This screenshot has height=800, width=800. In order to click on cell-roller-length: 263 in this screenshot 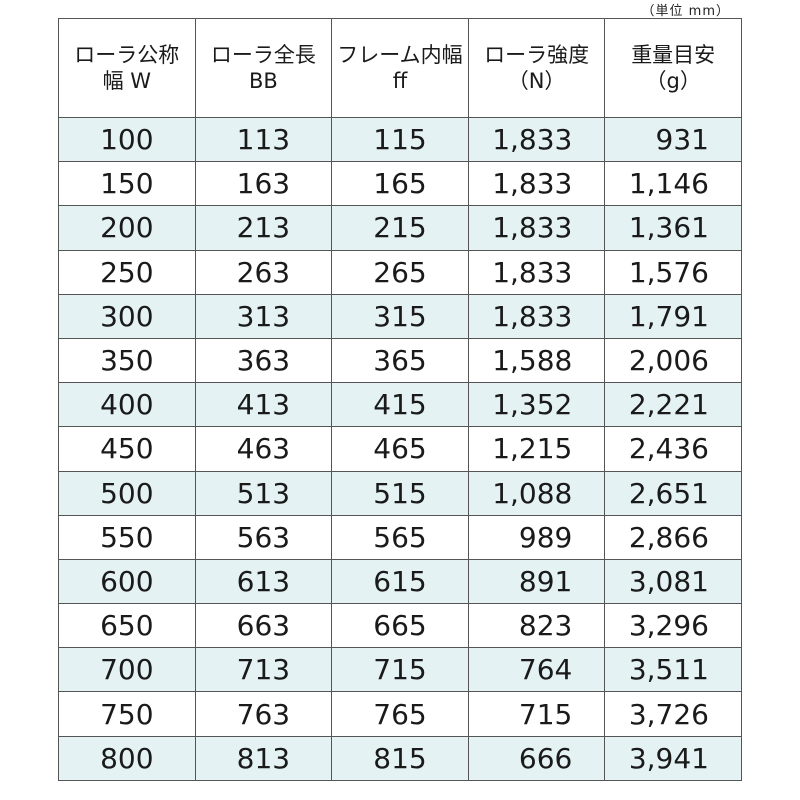, I will do `click(263, 272)`.